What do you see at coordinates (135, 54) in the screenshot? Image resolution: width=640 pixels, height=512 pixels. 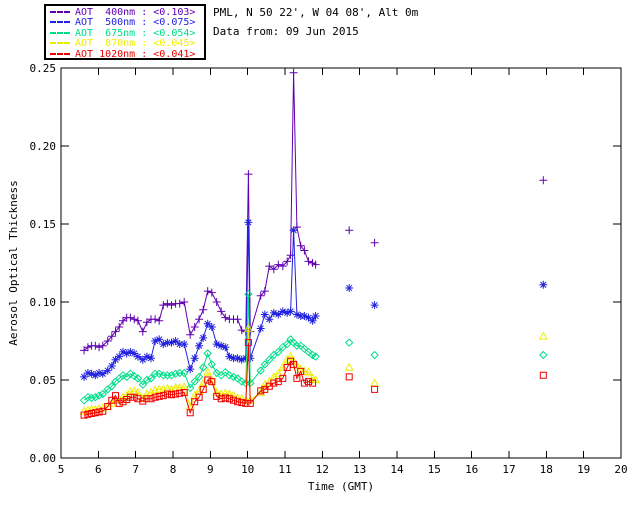 I see `legend-label-1020nm: AOT 1020nm : <0.041>` at bounding box center [135, 54].